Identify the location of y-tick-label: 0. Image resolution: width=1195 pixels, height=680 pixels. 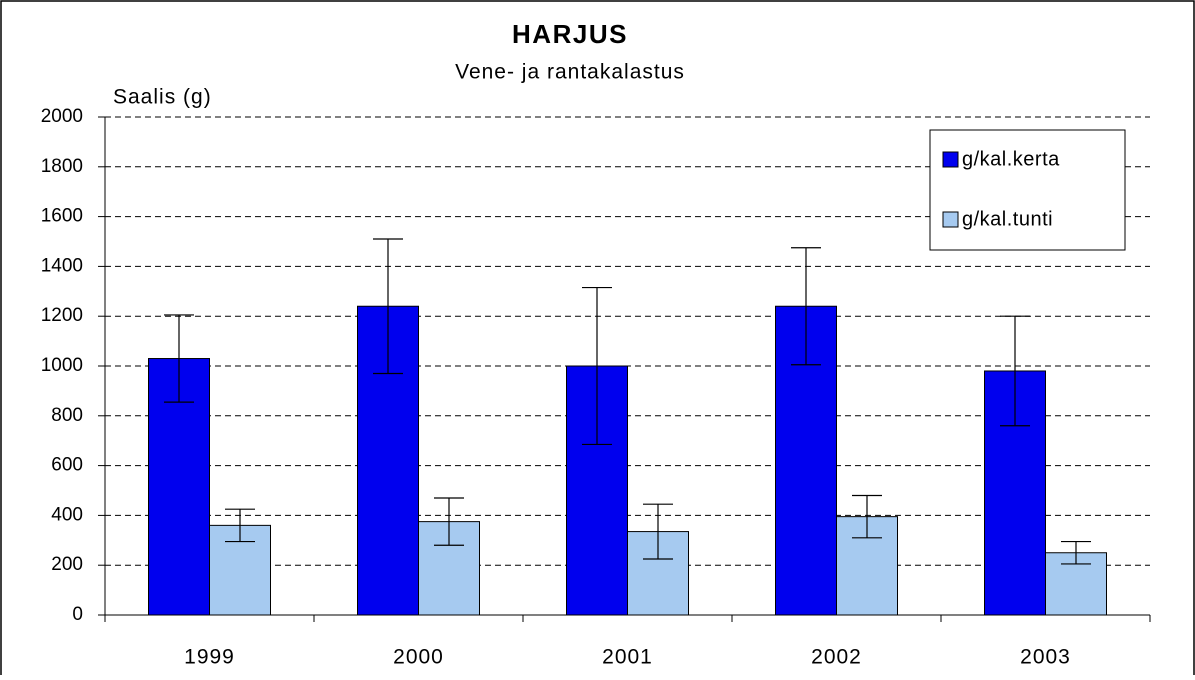
(77, 614).